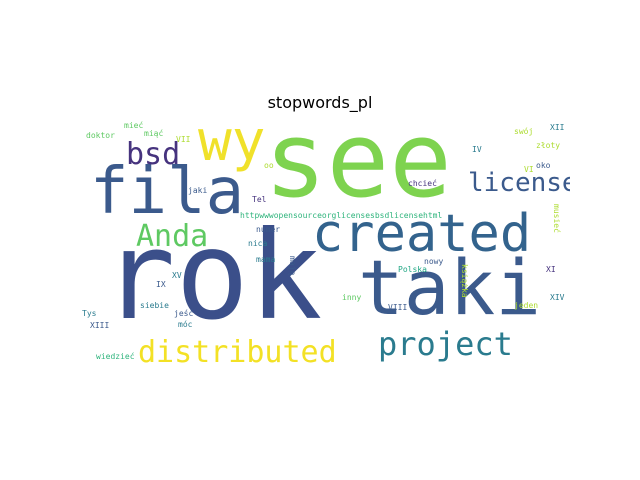 The width and height of the screenshot is (640, 480). I want to click on word-jesc: jeść, so click(184, 313).